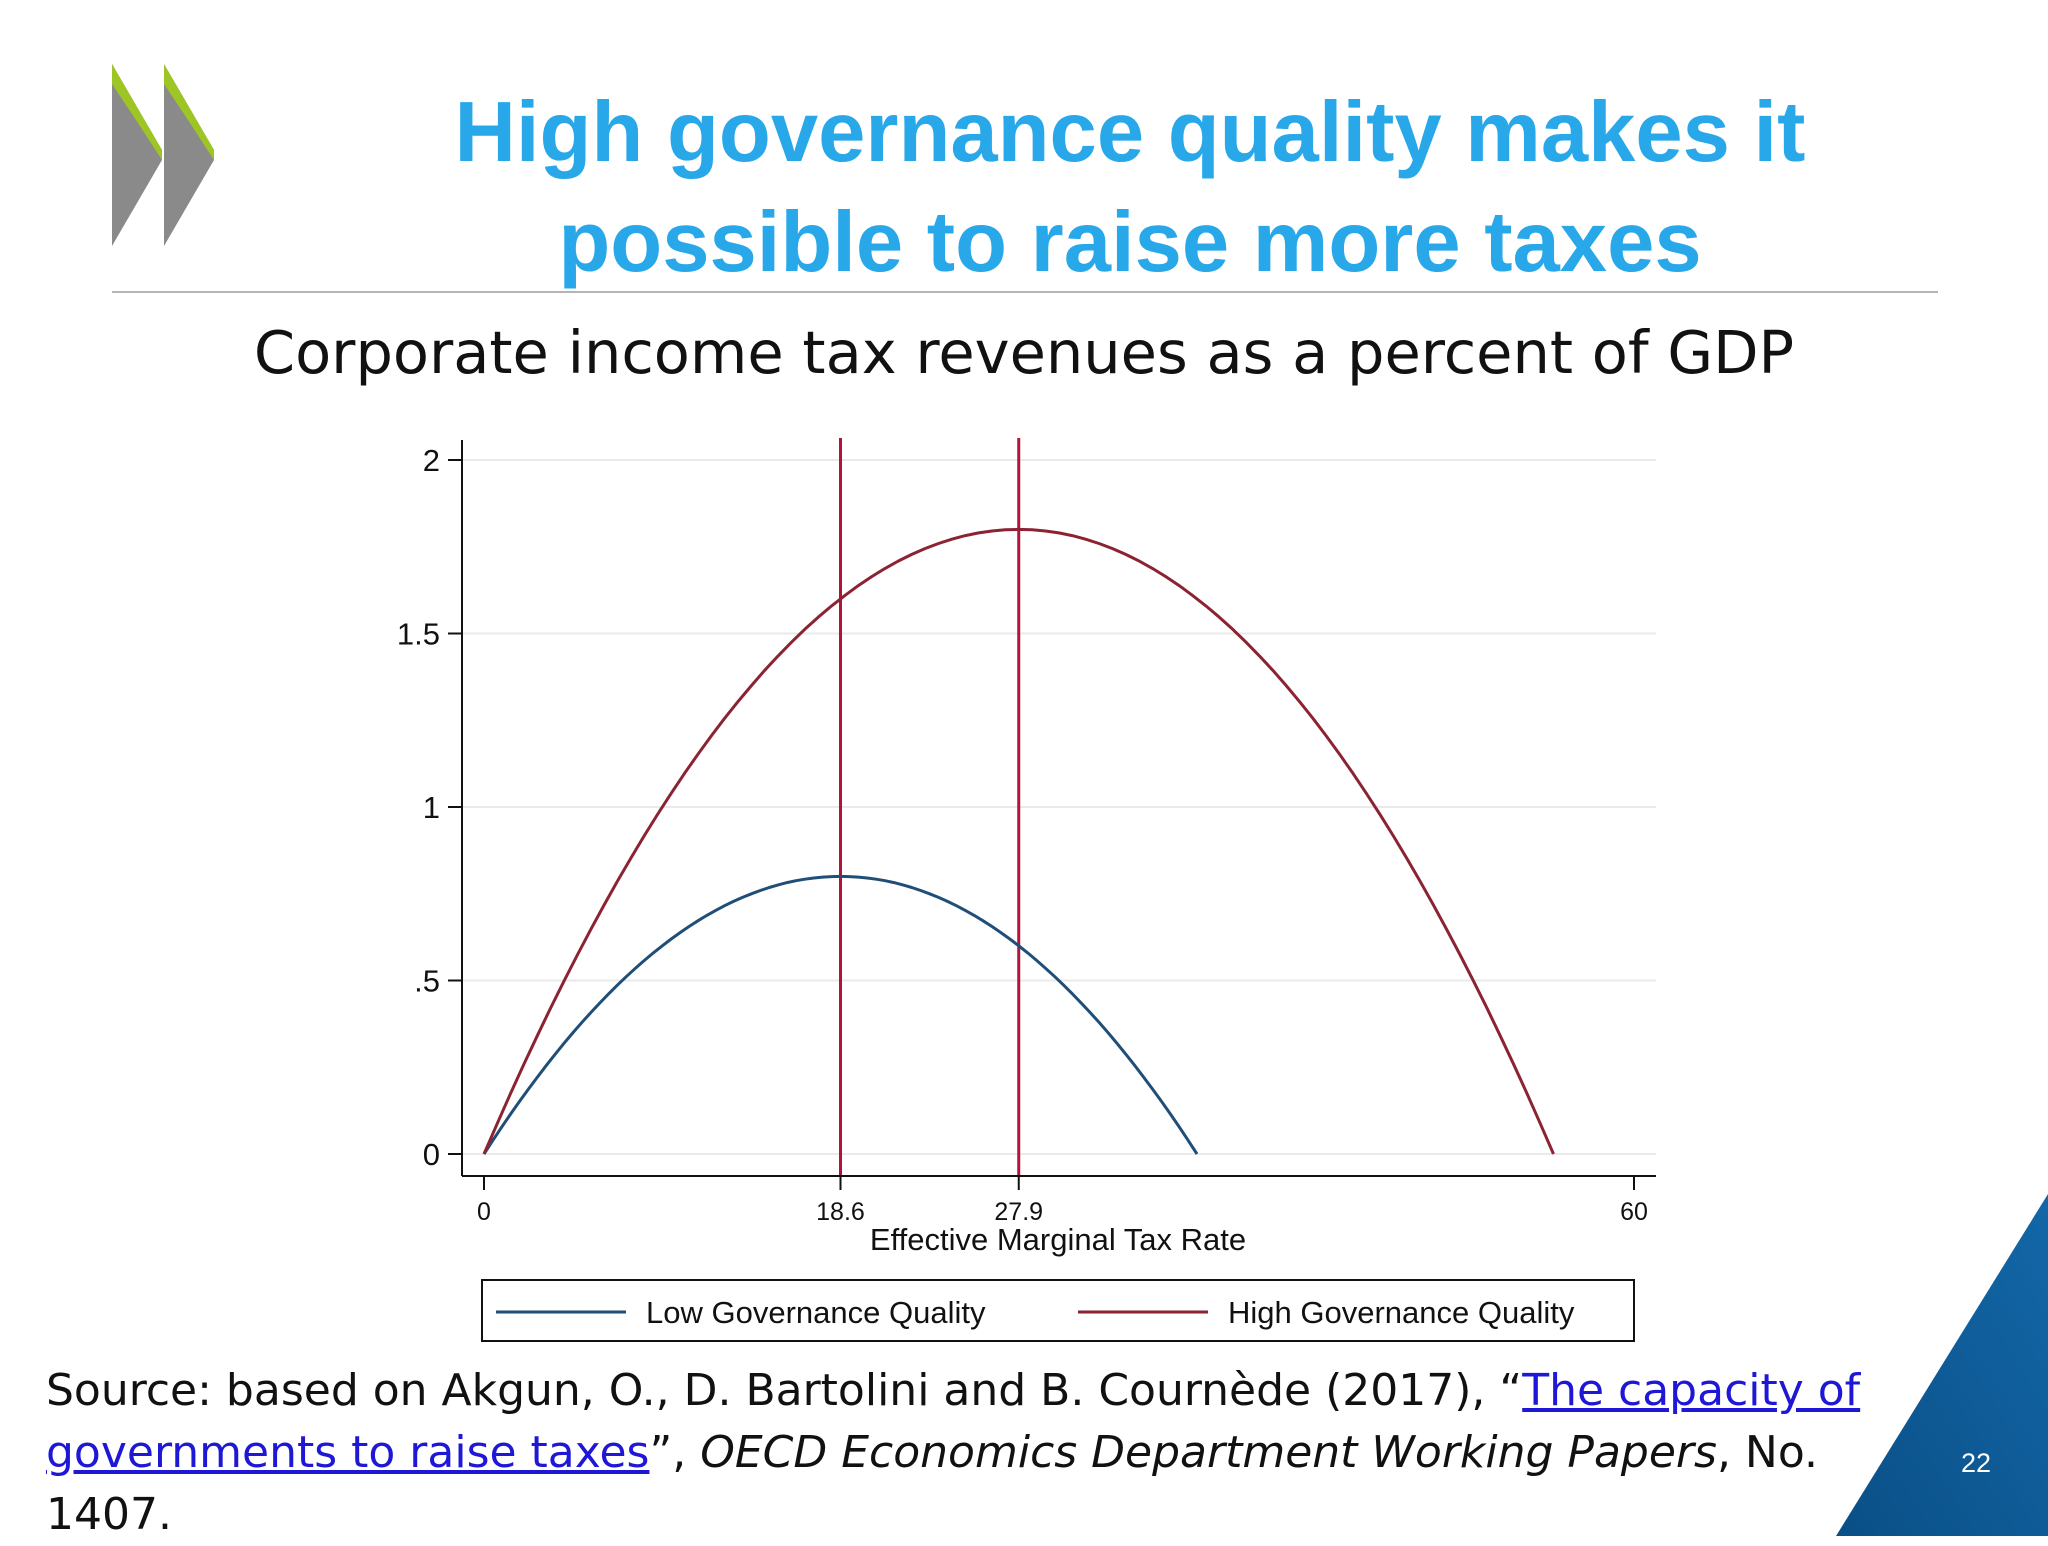  I want to click on logo-chevron-right-accent, so click(189, 112).